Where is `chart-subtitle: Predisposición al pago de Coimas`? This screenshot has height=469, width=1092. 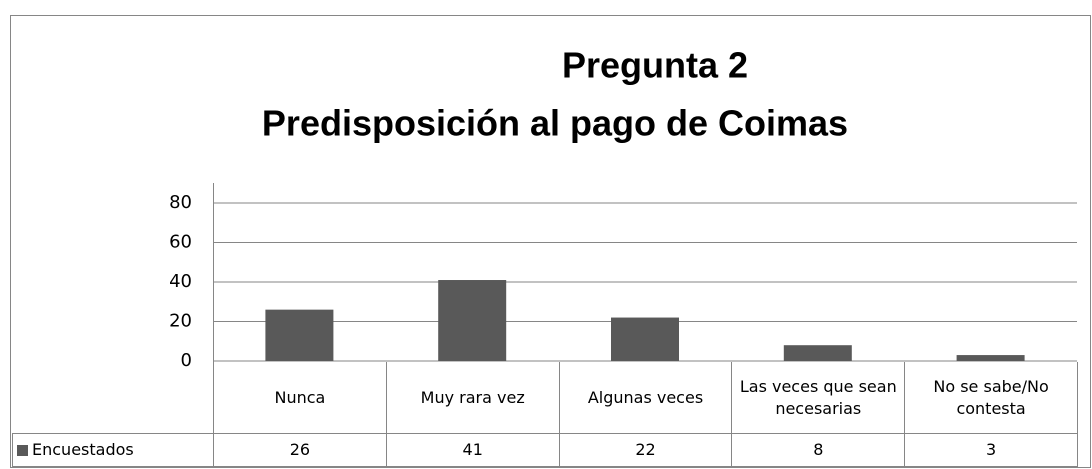
chart-subtitle: Predisposición al pago de Coimas is located at coordinates (555, 123).